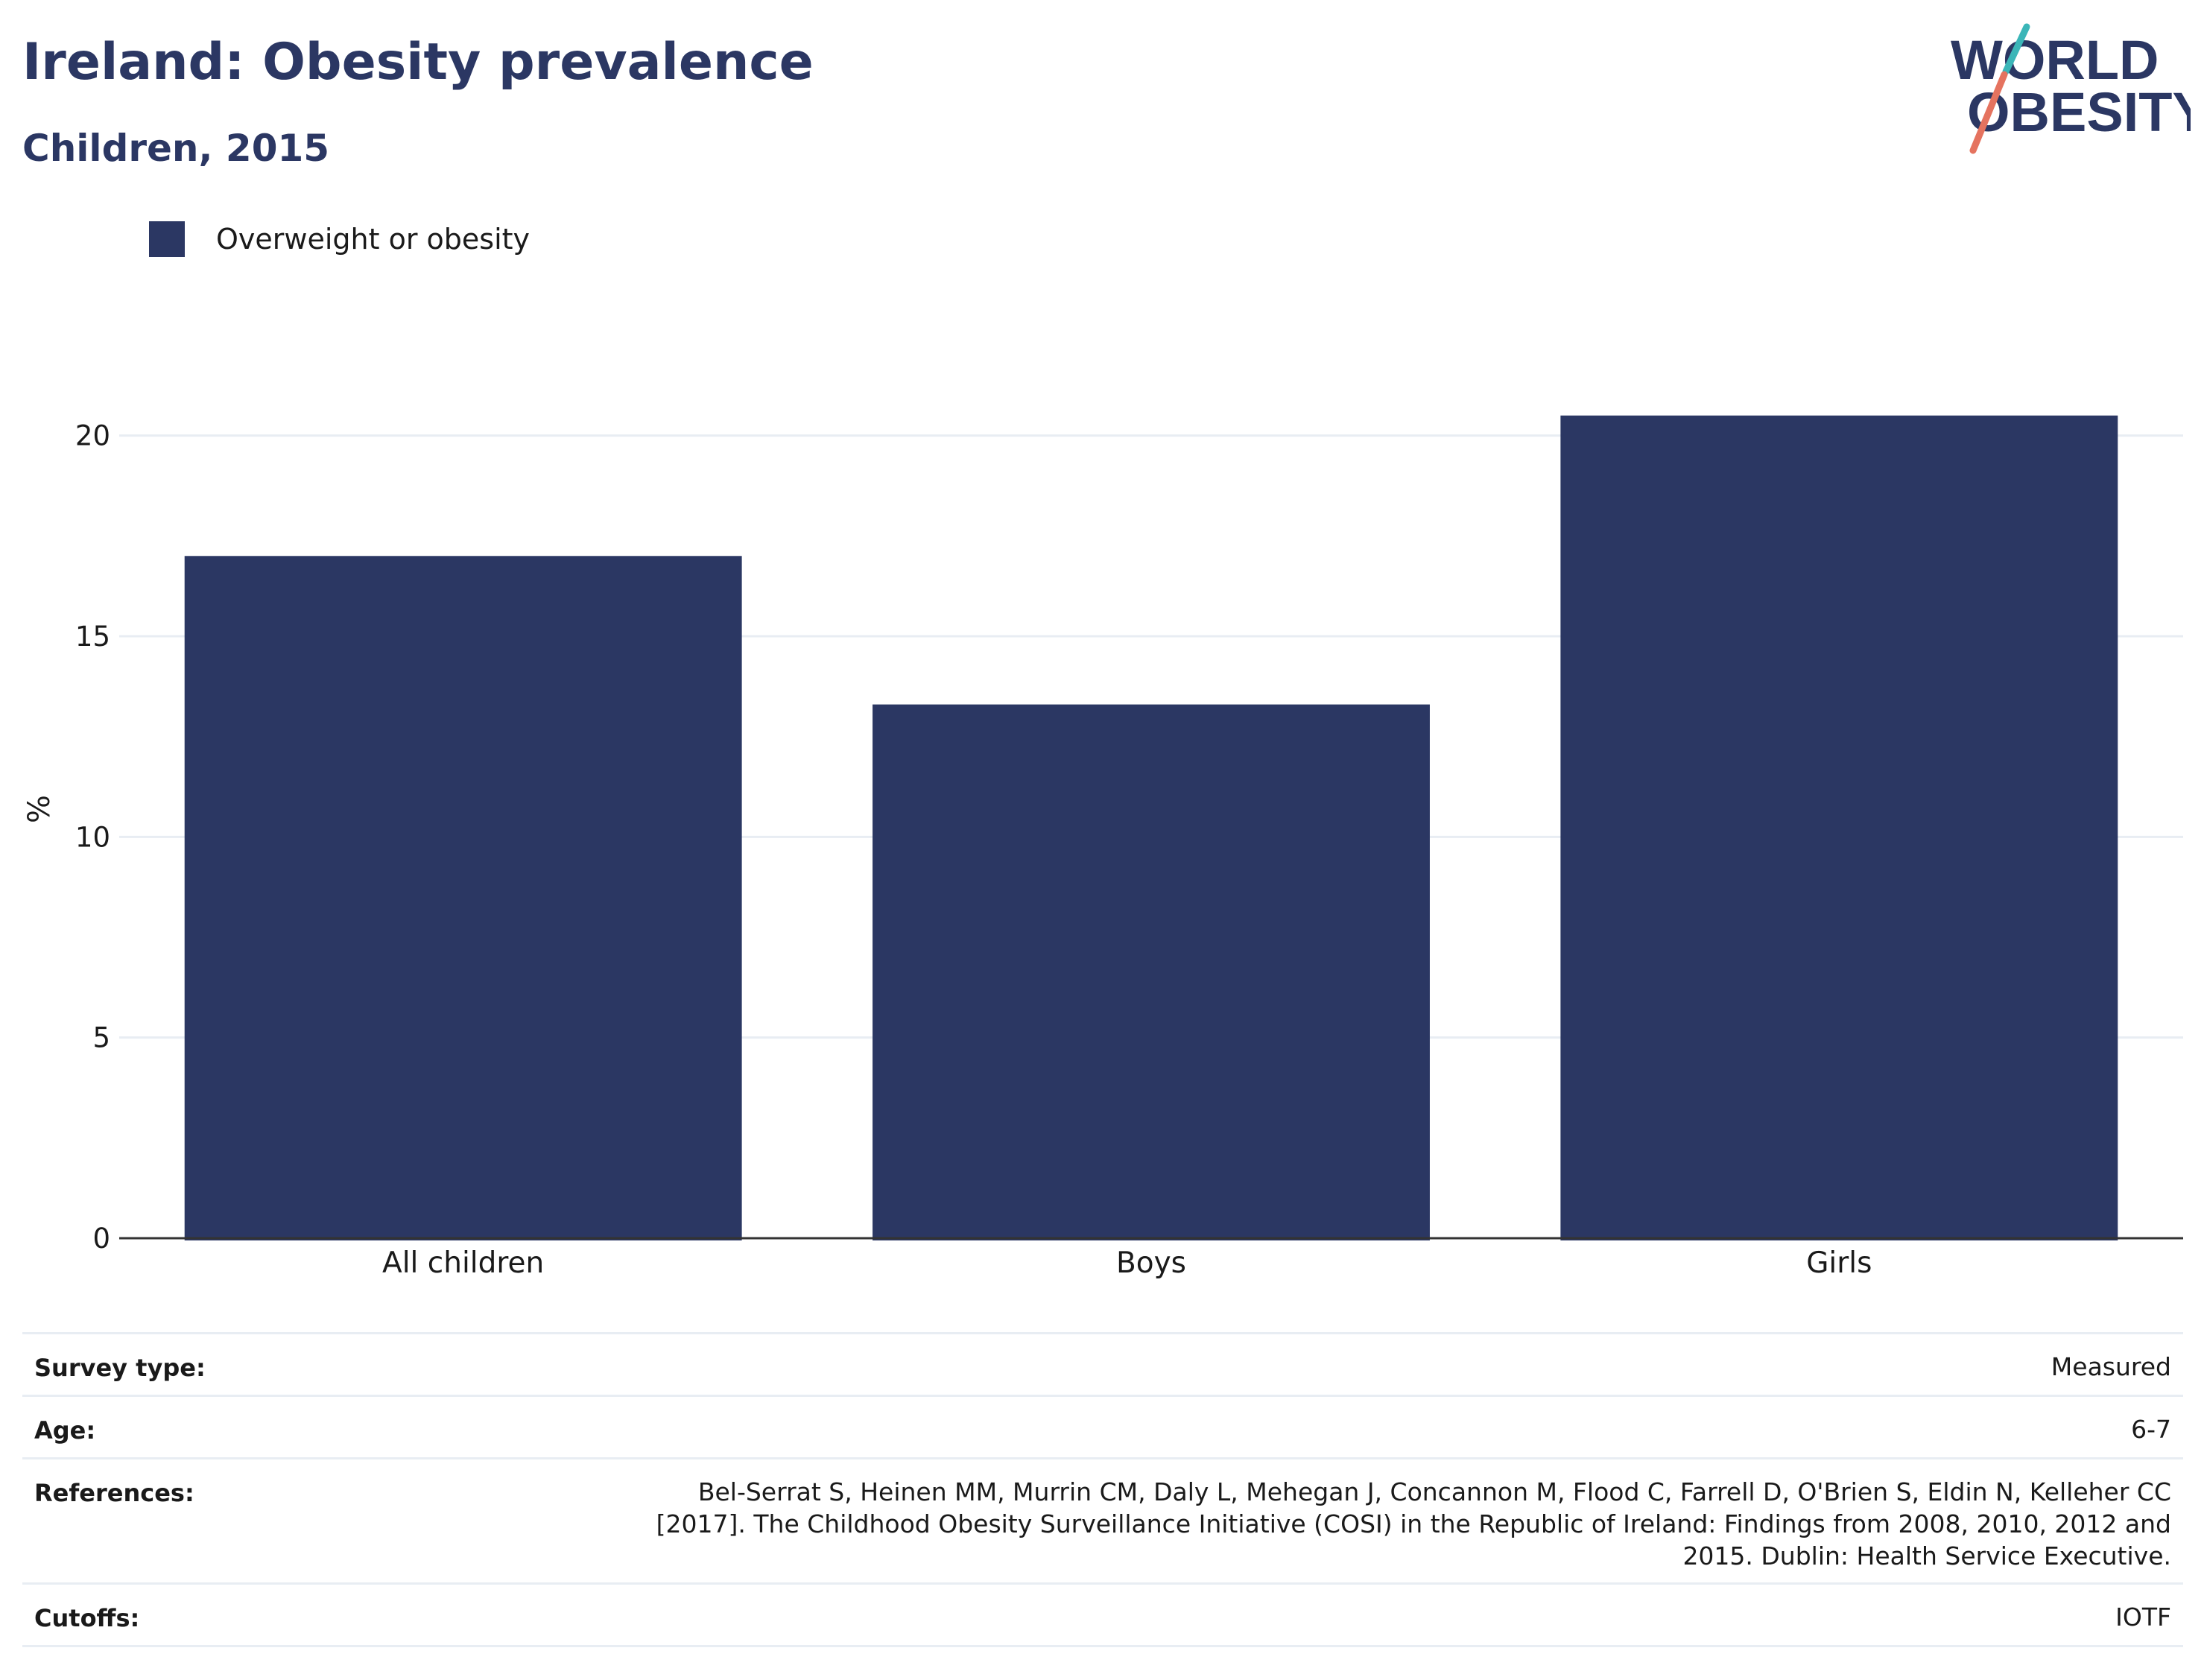 The height and width of the screenshot is (1680, 2204). I want to click on info-label: References:, so click(114, 1493).